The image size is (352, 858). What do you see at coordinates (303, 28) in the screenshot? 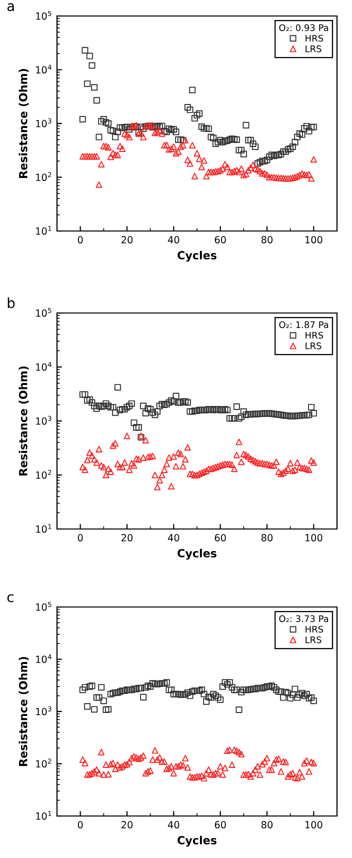
I see `legend-title: O₂: 0.93 Pa` at bounding box center [303, 28].